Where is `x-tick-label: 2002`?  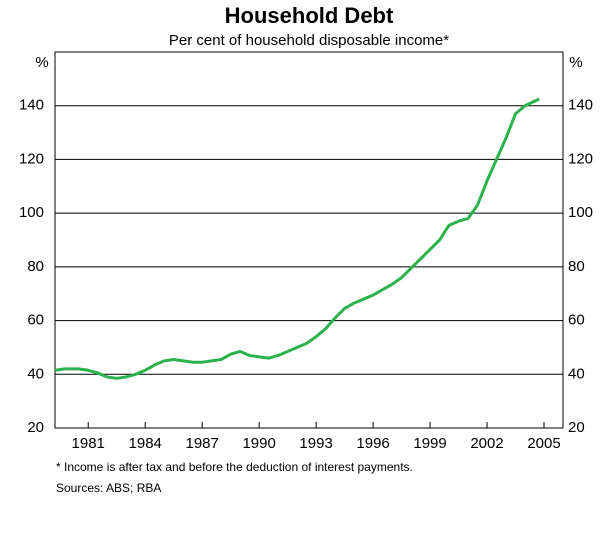 x-tick-label: 2002 is located at coordinates (486, 443).